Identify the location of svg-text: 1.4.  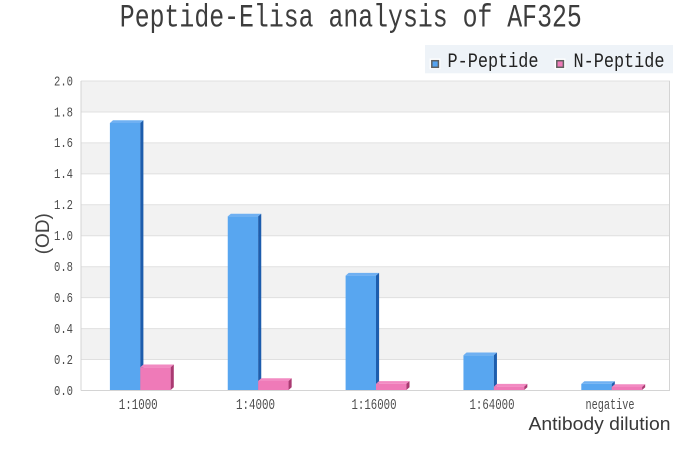
(63, 175).